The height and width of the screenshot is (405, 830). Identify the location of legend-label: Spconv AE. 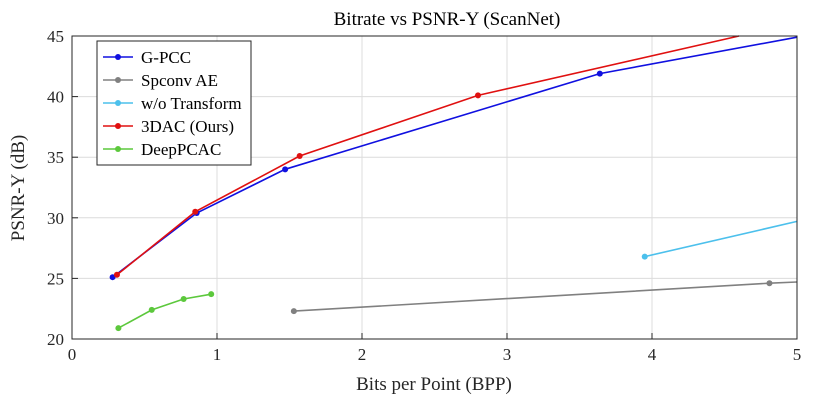
(179, 80).